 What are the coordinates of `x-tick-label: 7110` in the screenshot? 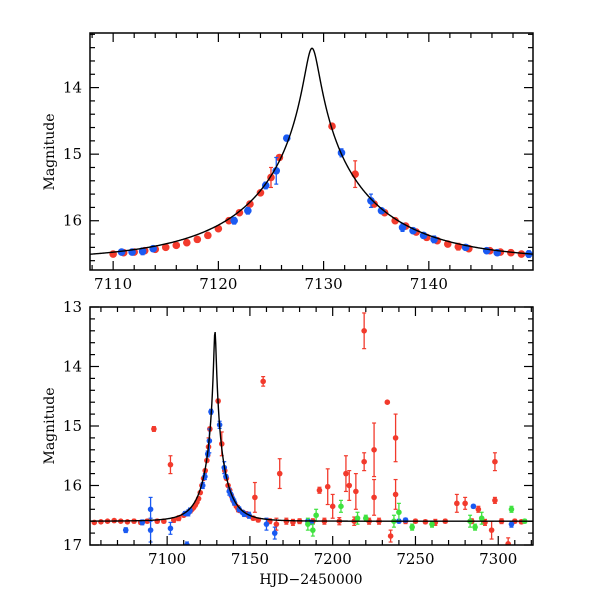 It's located at (113, 284).